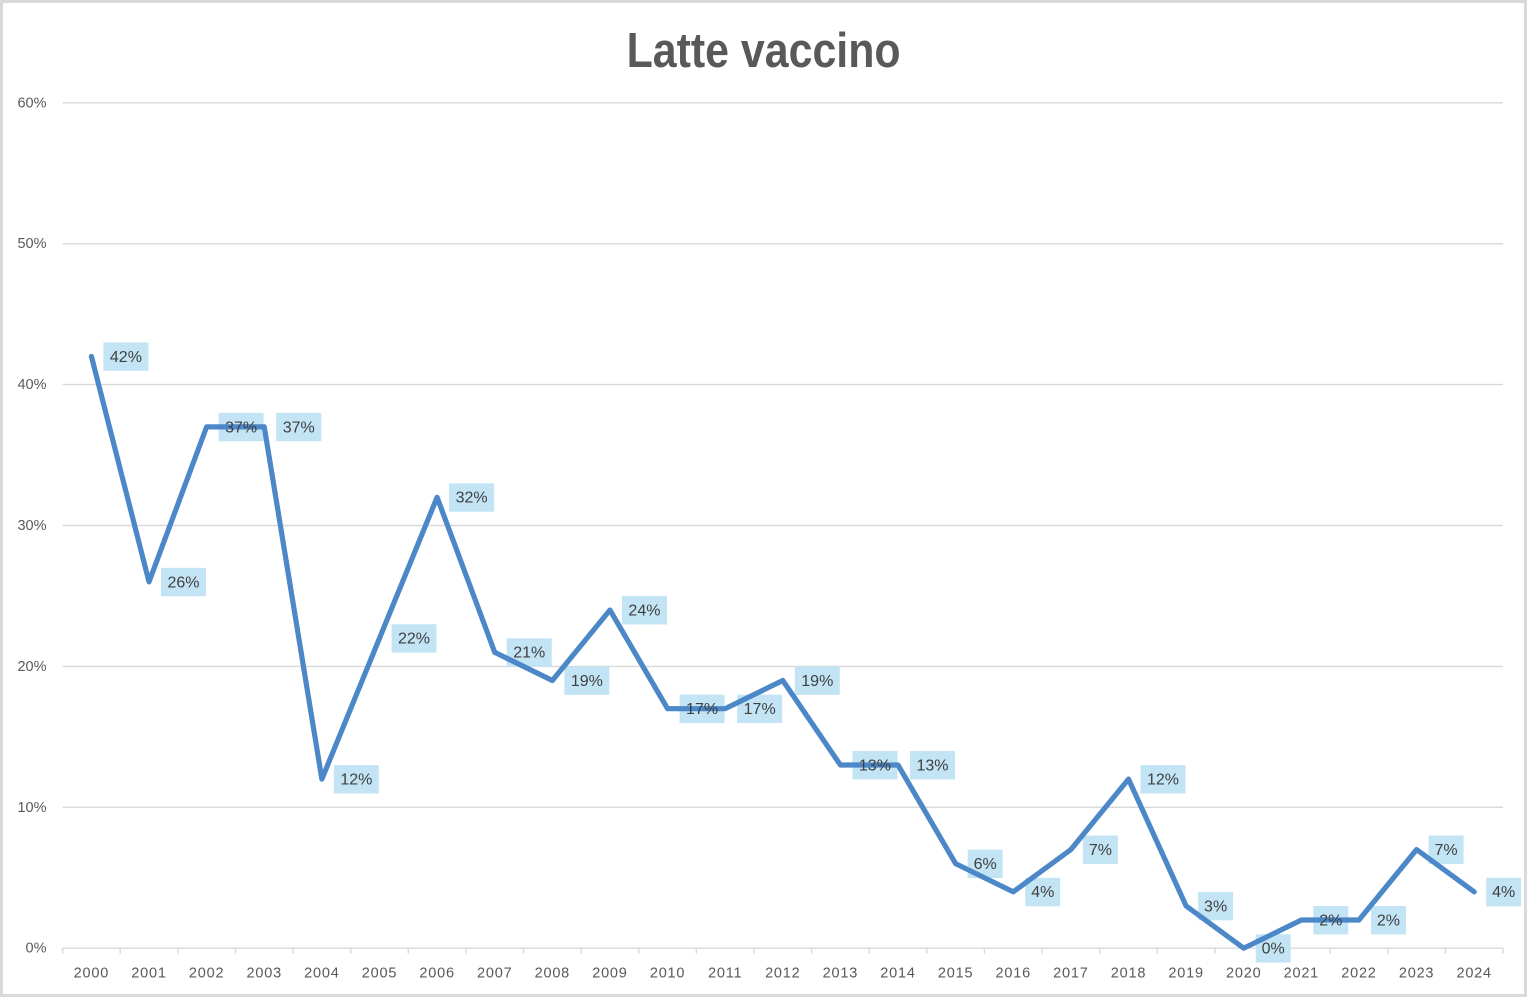  What do you see at coordinates (897, 974) in the screenshot?
I see `svg-text: 2014` at bounding box center [897, 974].